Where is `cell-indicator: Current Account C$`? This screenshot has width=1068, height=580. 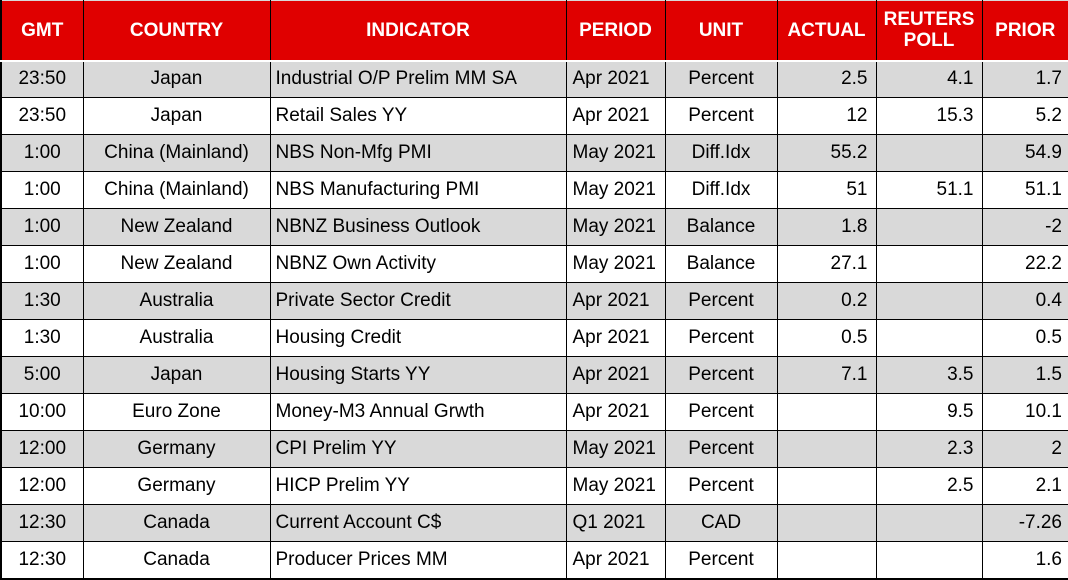 cell-indicator: Current Account C$ is located at coordinates (418, 523).